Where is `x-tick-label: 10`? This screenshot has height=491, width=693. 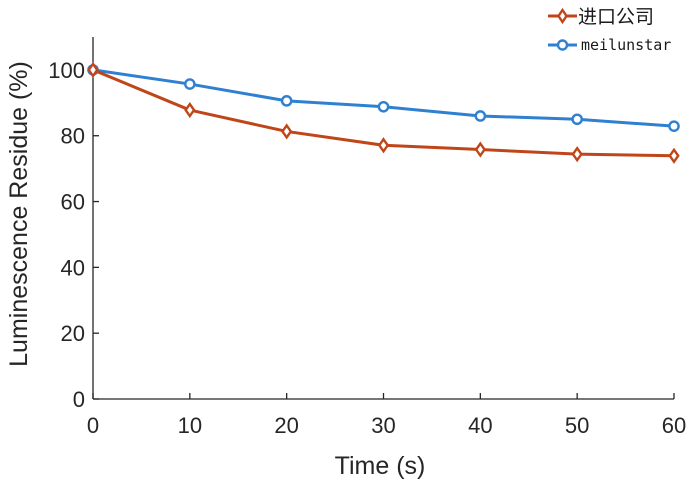 x-tick-label: 10 is located at coordinates (190, 425).